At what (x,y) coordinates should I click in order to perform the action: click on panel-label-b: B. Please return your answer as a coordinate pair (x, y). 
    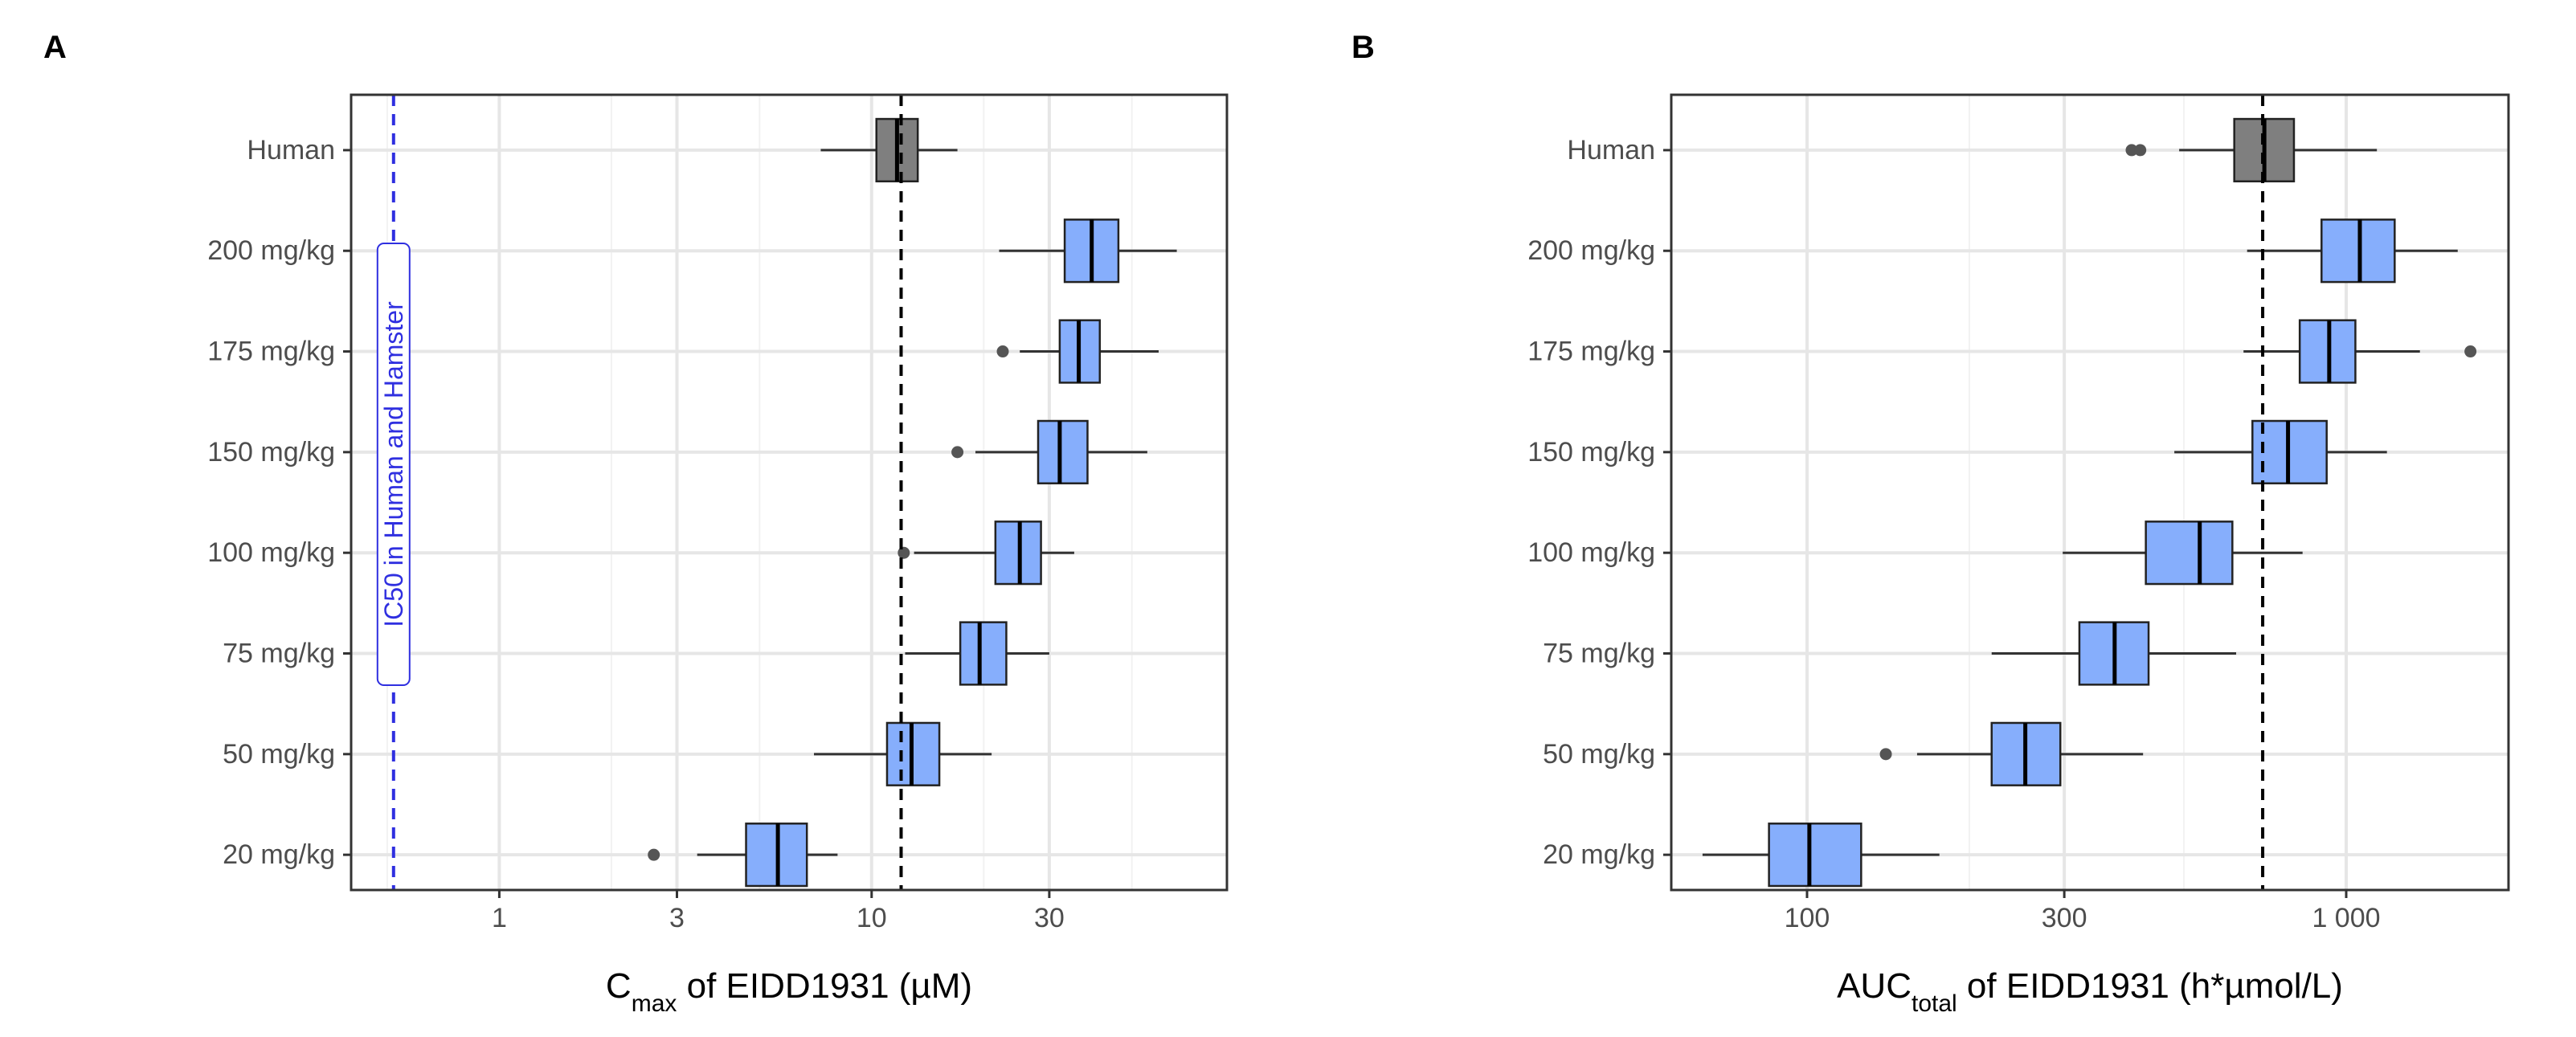
    Looking at the image, I should click on (1363, 47).